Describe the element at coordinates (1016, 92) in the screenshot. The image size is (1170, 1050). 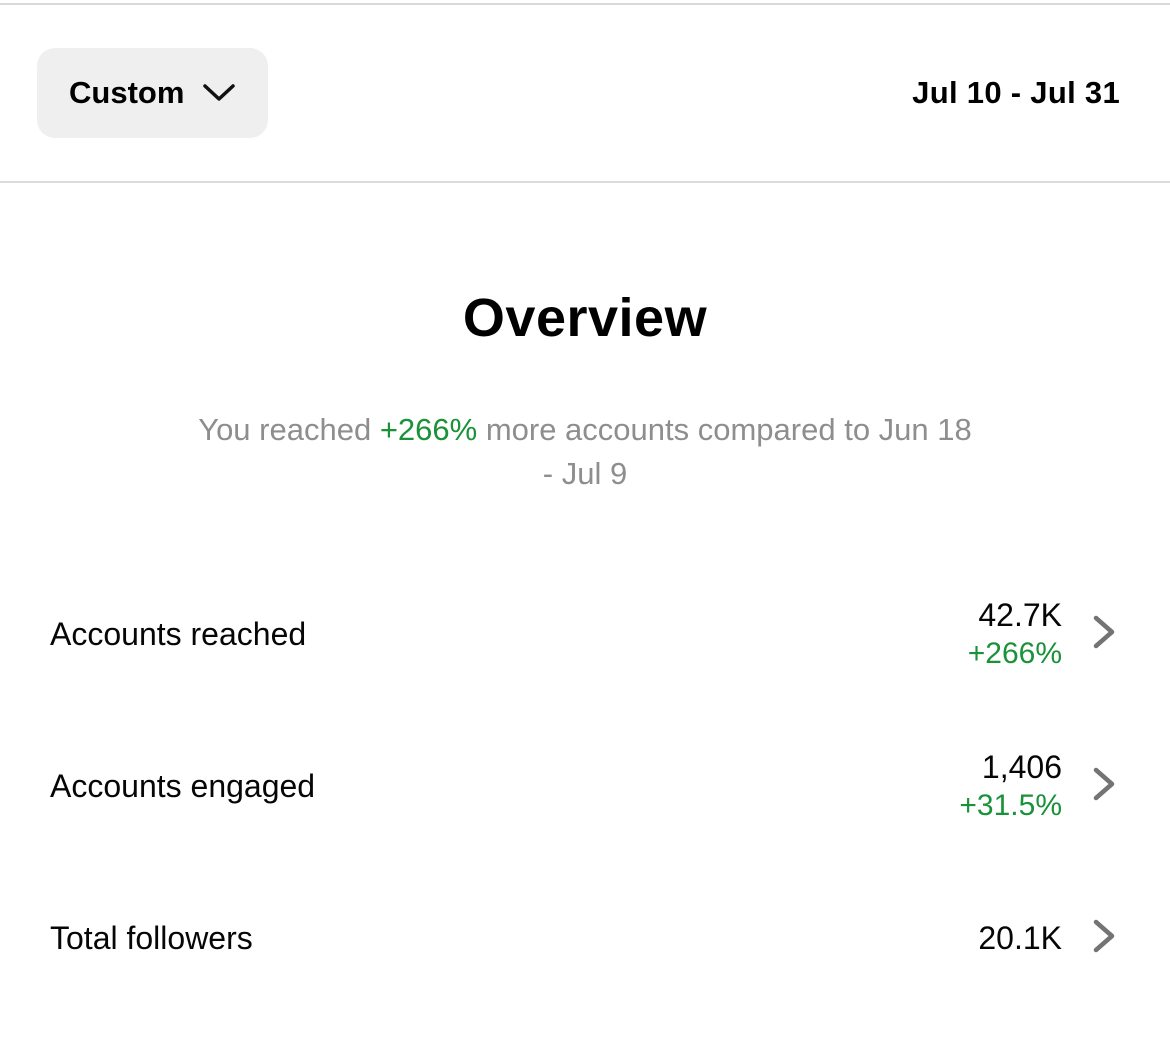
I see `date-range-text: Jul 10 - Jul 31` at that location.